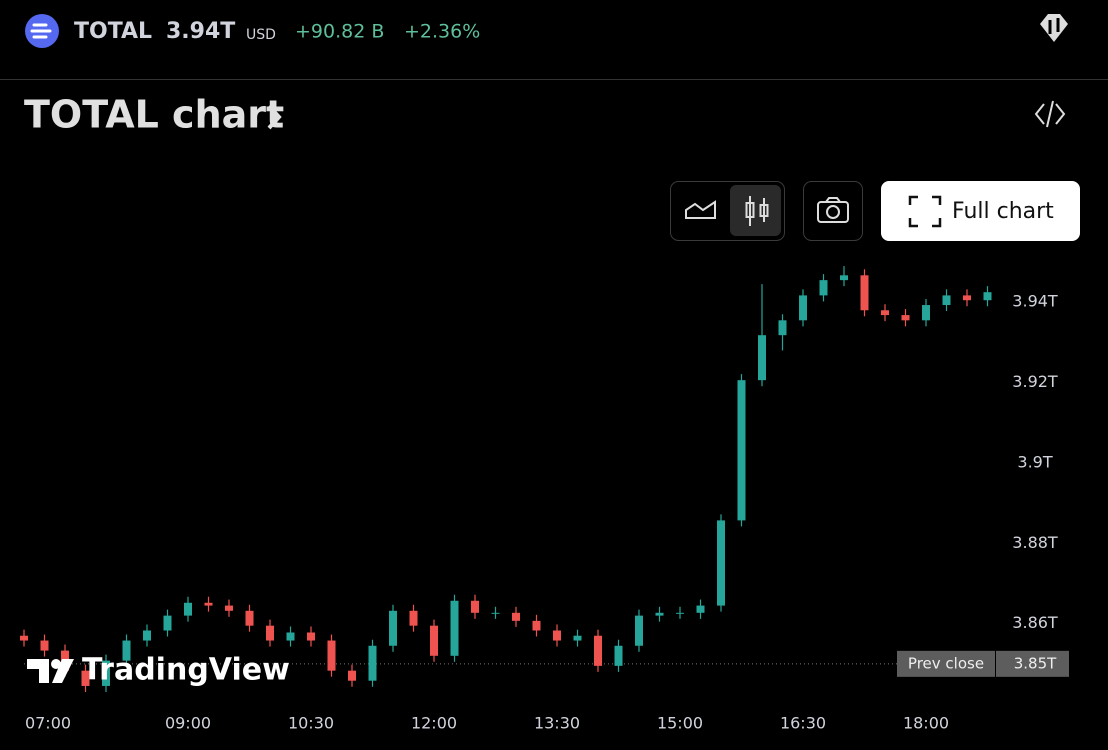 This screenshot has height=750, width=1108. Describe the element at coordinates (311, 723) in the screenshot. I see `x-tick-label: 10:30` at that location.